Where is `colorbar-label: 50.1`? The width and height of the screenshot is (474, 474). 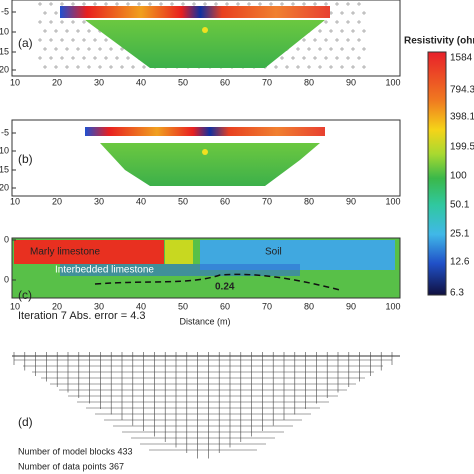
colorbar-label: 50.1 is located at coordinates (460, 205).